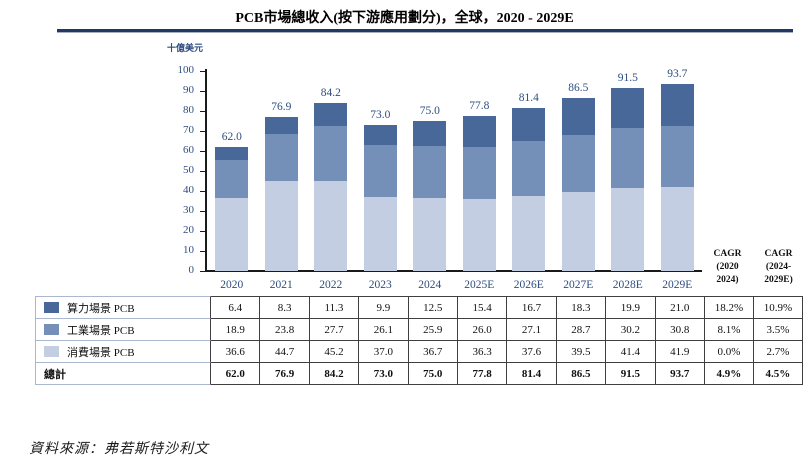 The width and height of the screenshot is (809, 471). I want to click on table-cell: 28.7, so click(581, 330).